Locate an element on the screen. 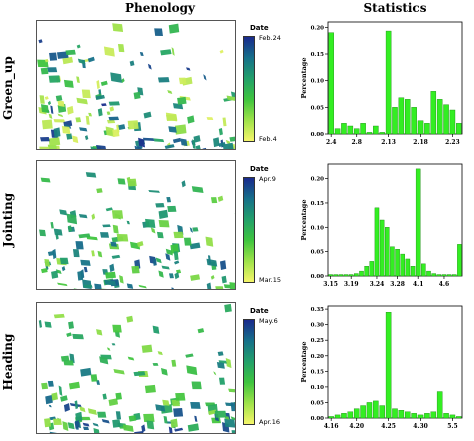 This screenshot has height=441, width=474. x-tick-label: 3.24 is located at coordinates (377, 284).